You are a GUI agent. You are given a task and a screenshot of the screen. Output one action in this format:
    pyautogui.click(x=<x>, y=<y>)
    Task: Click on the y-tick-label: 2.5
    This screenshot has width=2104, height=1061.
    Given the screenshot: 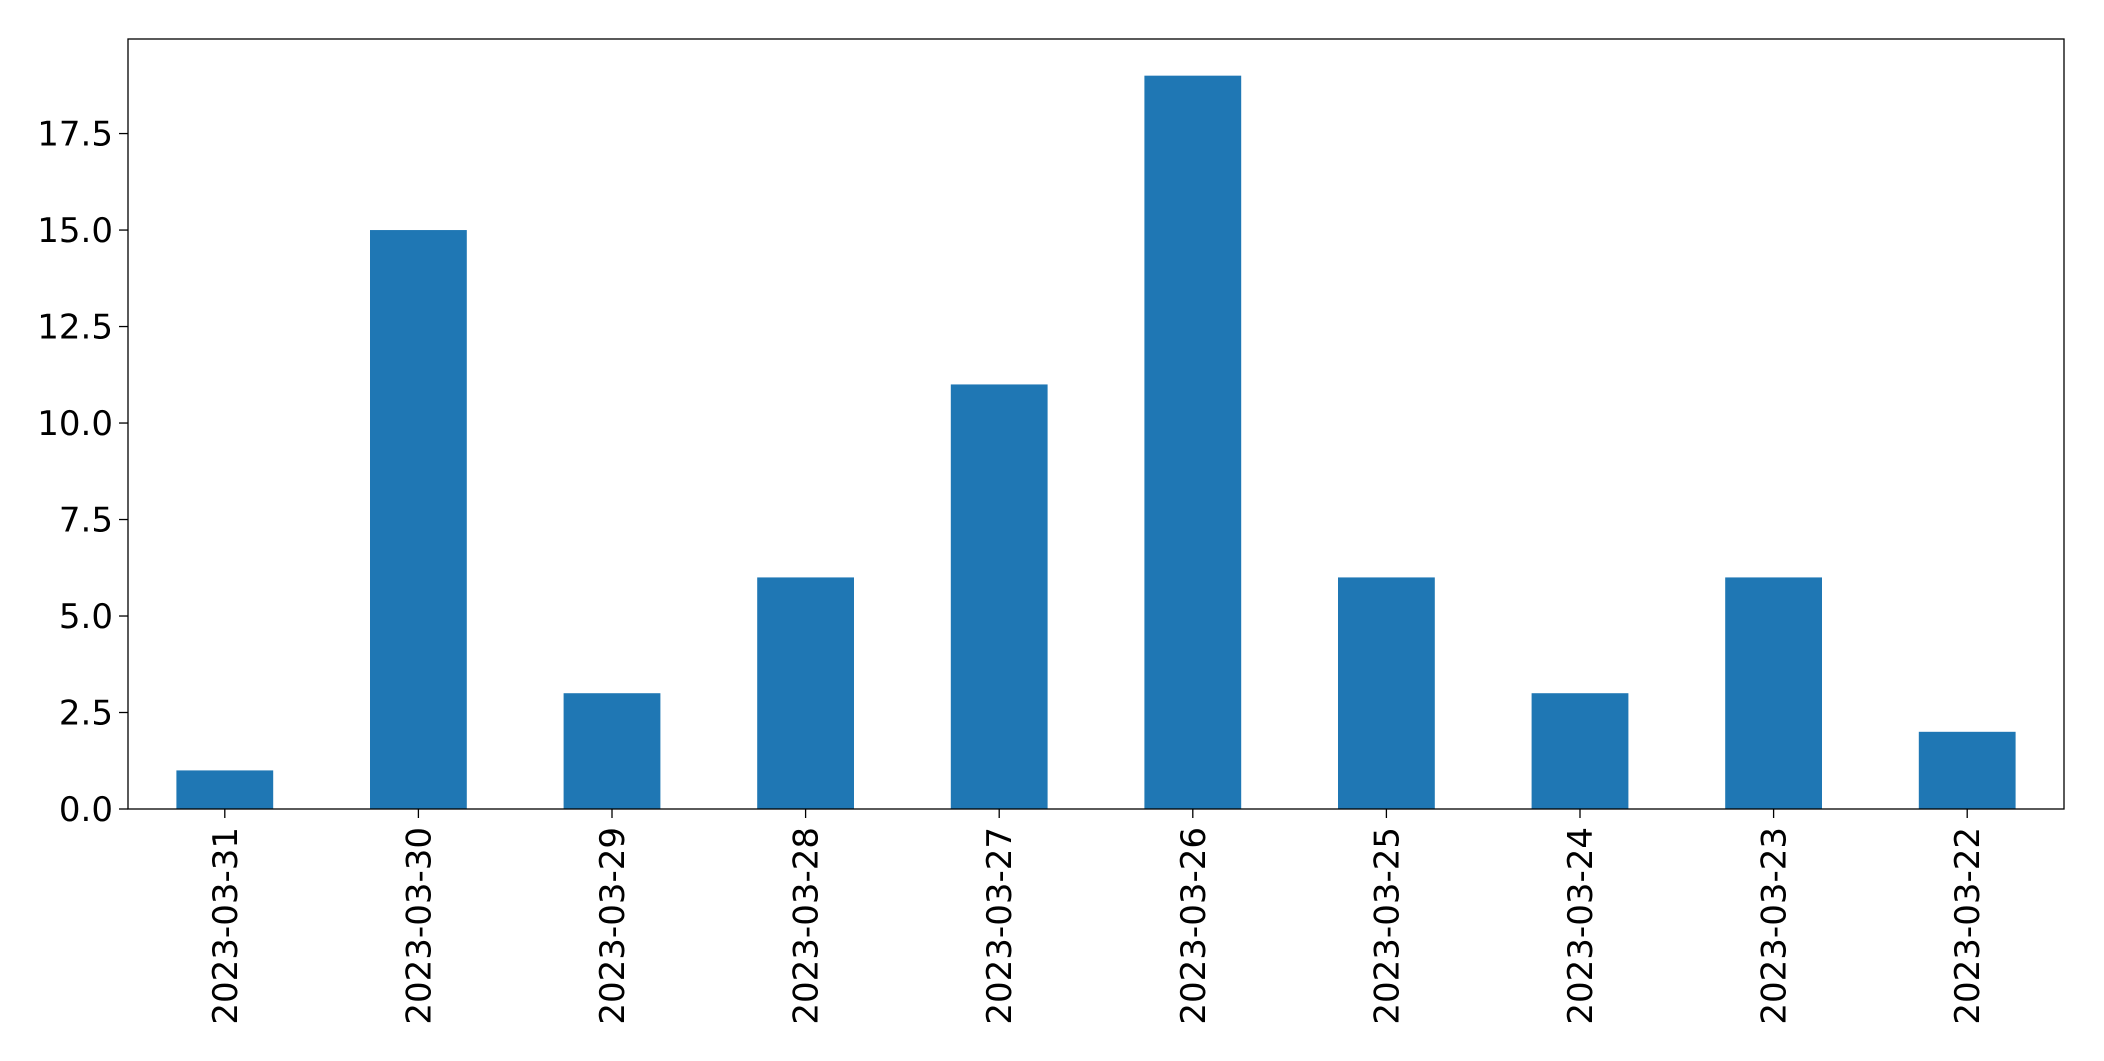 What is the action you would take?
    pyautogui.click(x=86, y=714)
    